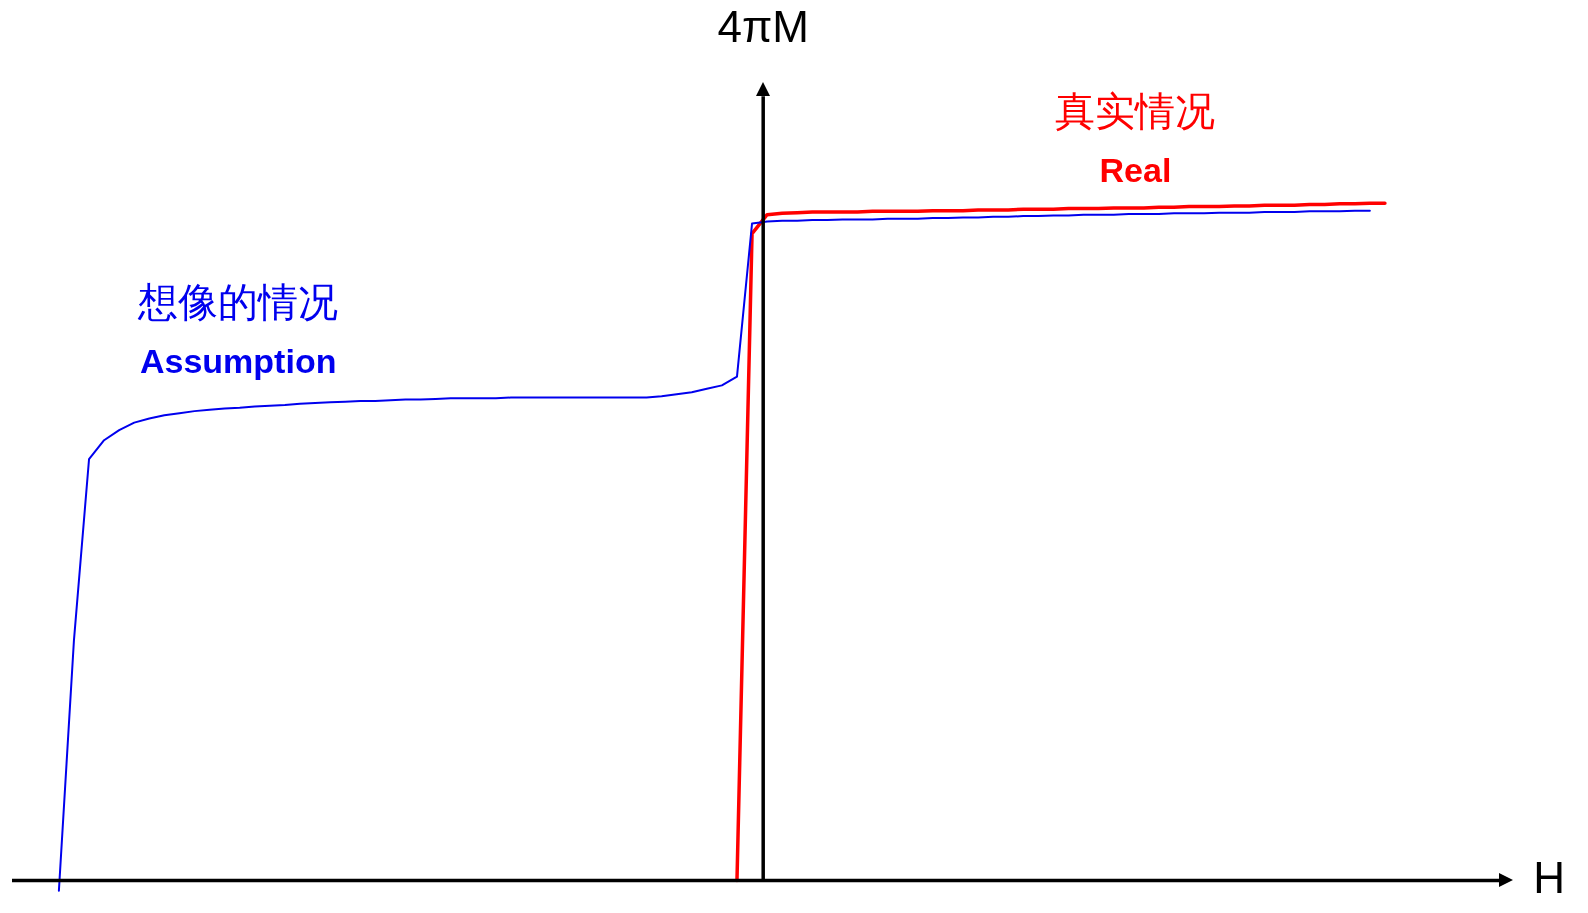 The height and width of the screenshot is (913, 1588). What do you see at coordinates (1549, 877) in the screenshot?
I see `x-axis-title: H` at bounding box center [1549, 877].